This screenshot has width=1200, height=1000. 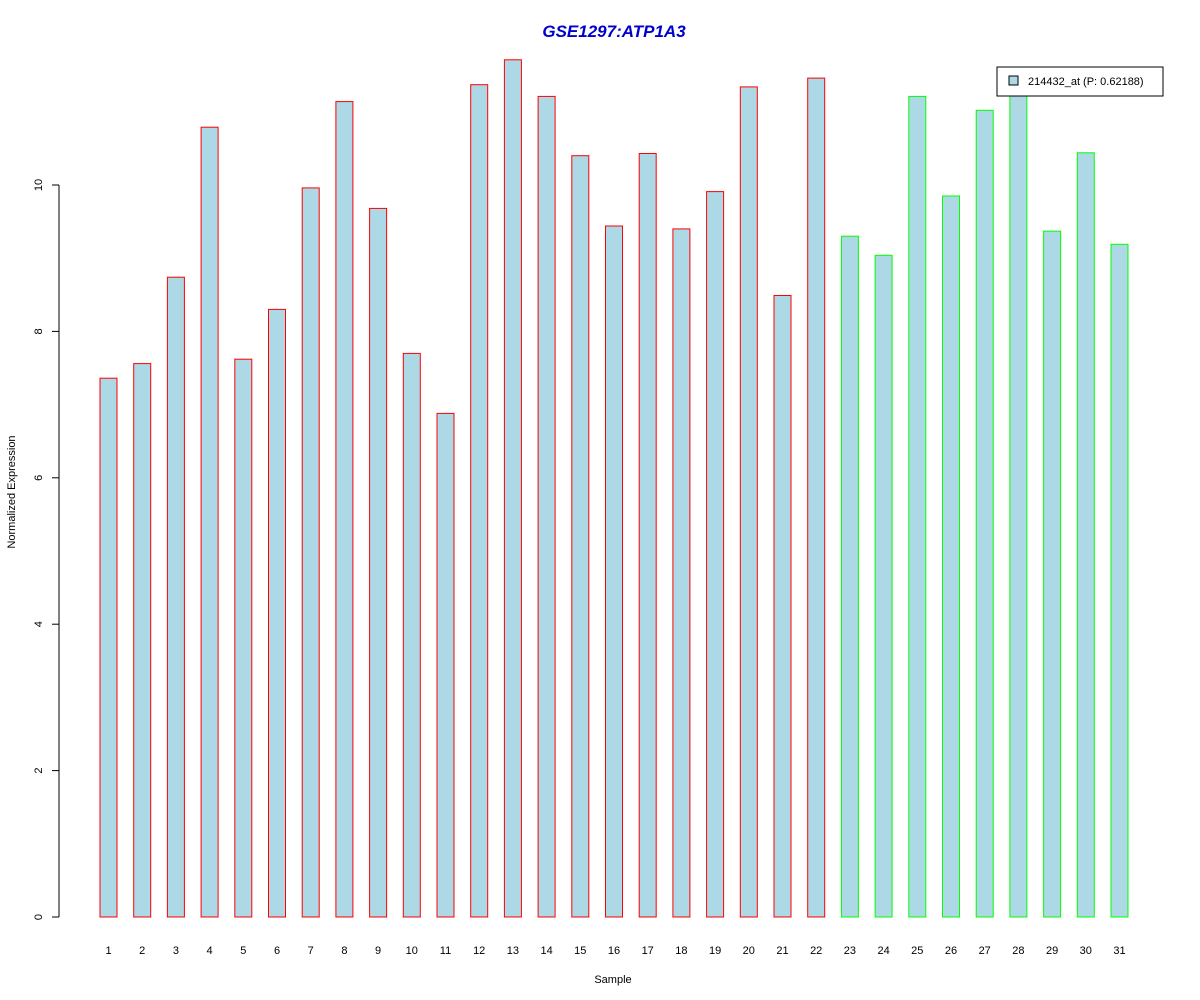 I want to click on x-tick-label: 31, so click(x=1119, y=951).